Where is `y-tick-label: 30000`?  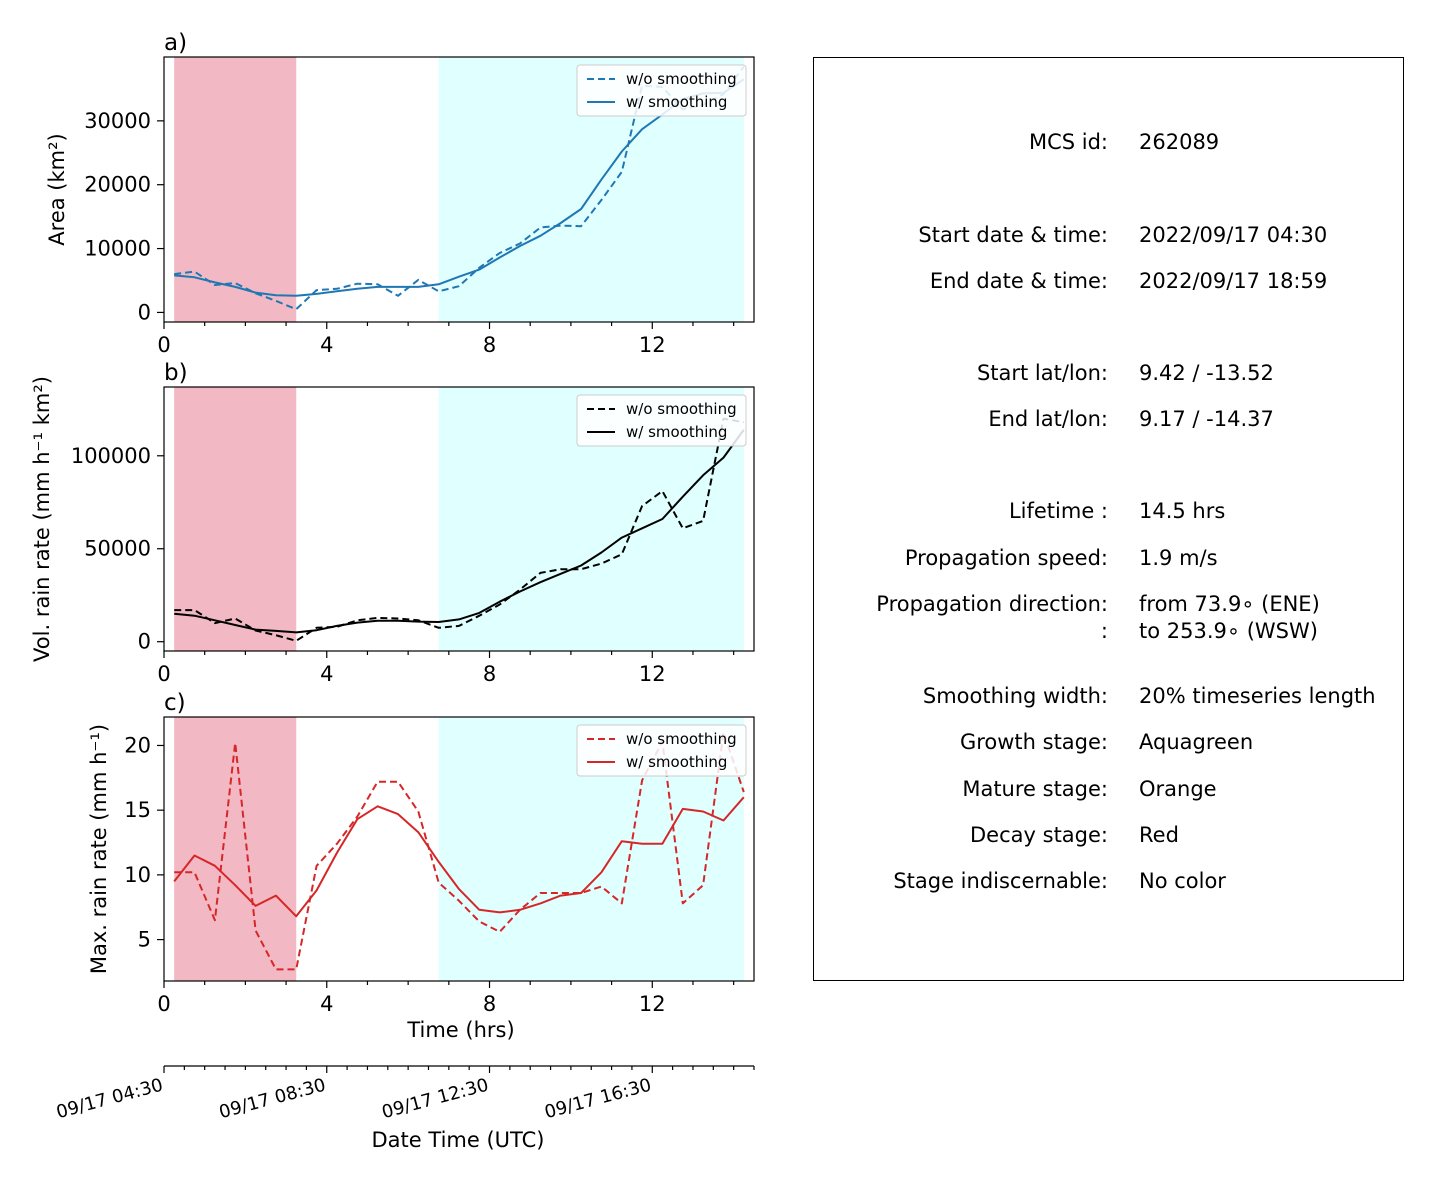
y-tick-label: 30000 is located at coordinates (117, 121).